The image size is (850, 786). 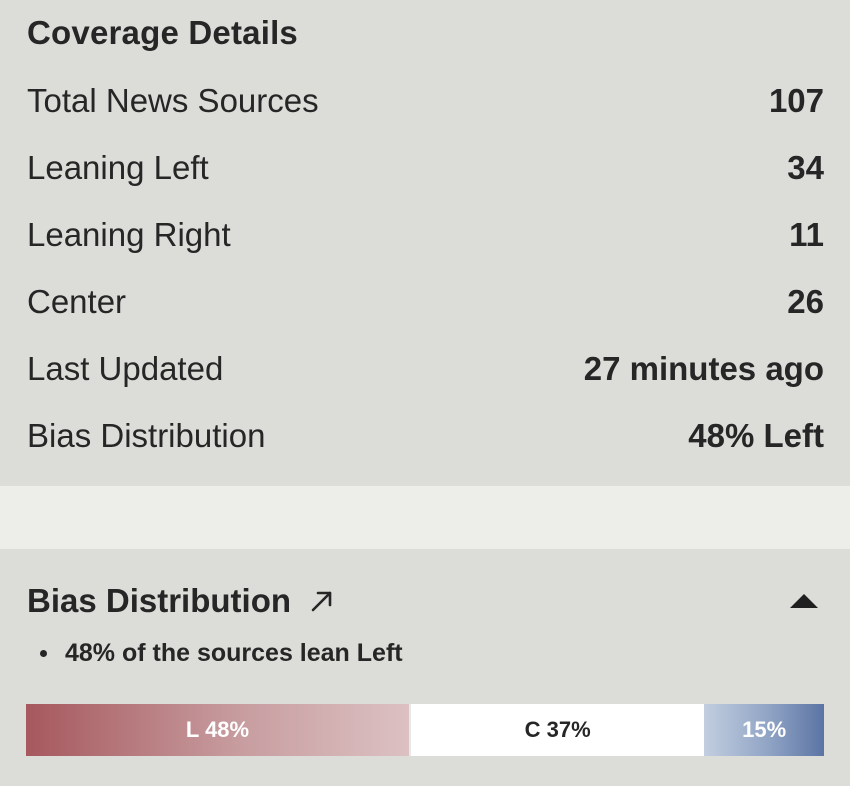 I want to click on collapse-triangle-icon, so click(x=804, y=601).